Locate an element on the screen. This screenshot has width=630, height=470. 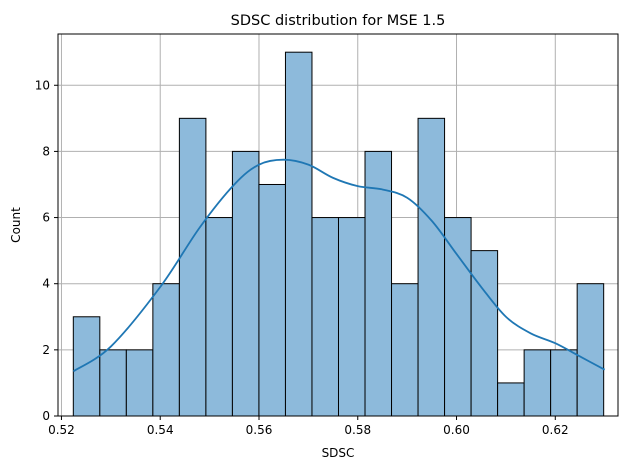
y-tick-label: 4 is located at coordinates (46, 284).